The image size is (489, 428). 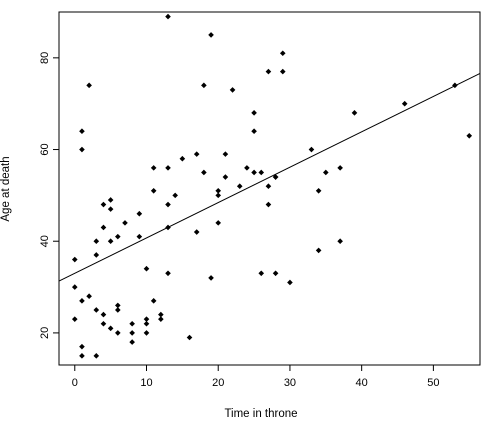 What do you see at coordinates (433, 383) in the screenshot?
I see `x-tick-label: 50` at bounding box center [433, 383].